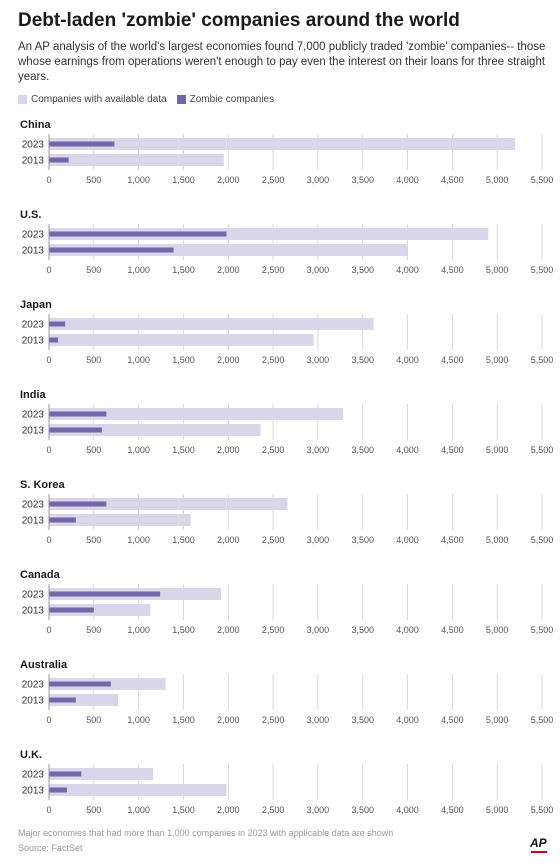 The image size is (560, 864). I want to click on bar-zombie-india-2023, so click(78, 414).